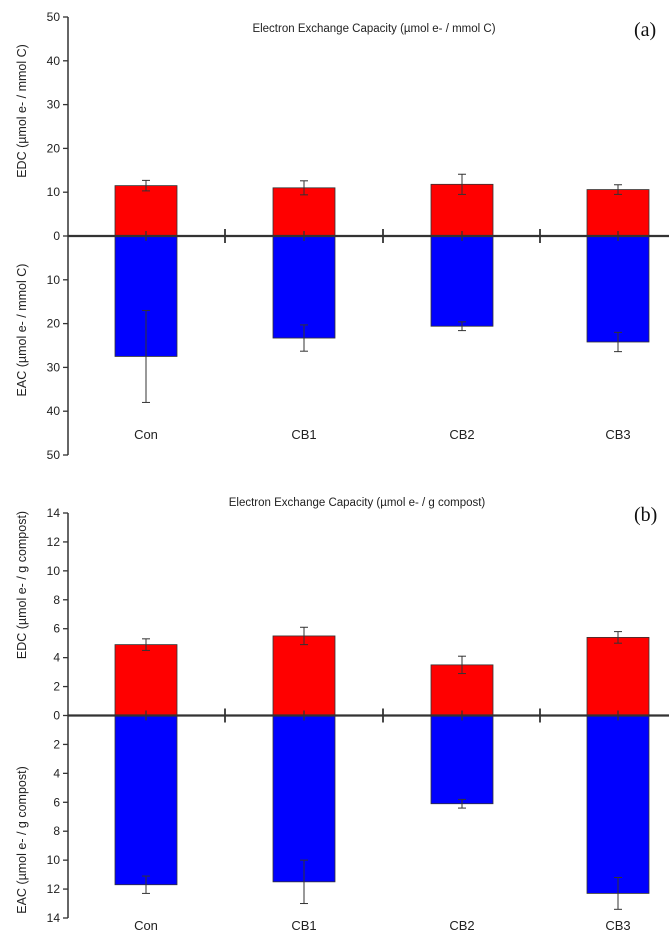 This screenshot has height=934, width=669. Describe the element at coordinates (618, 289) in the screenshot. I see `bar-eac-cb3-a` at that location.